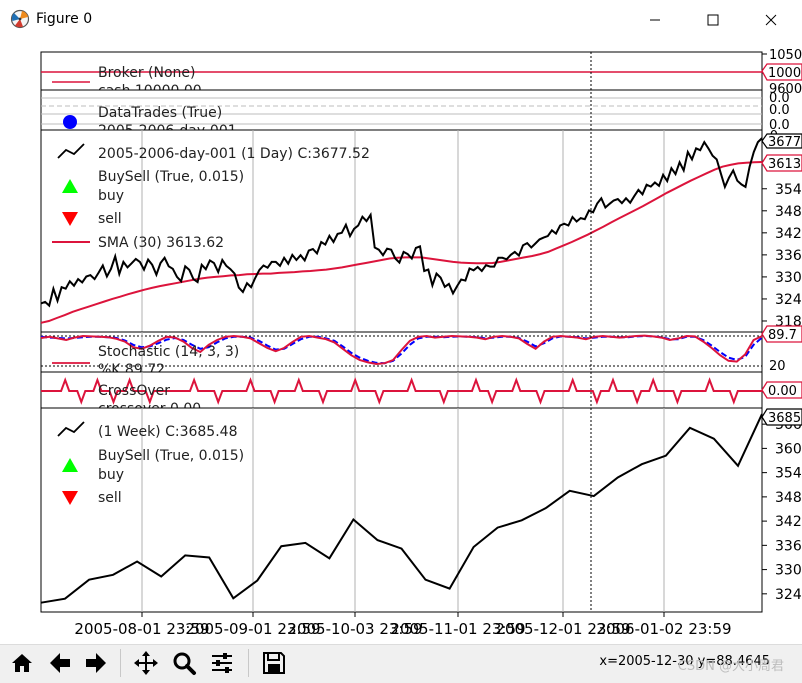 The width and height of the screenshot is (802, 683). What do you see at coordinates (110, 498) in the screenshot?
I see `week-sell-legend-text: sell` at bounding box center [110, 498].